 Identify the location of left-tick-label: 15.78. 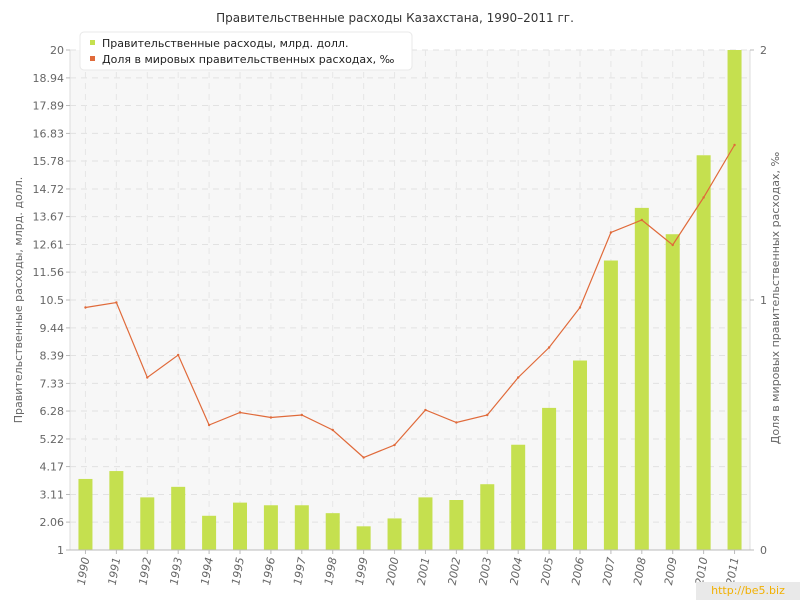
(49, 161).